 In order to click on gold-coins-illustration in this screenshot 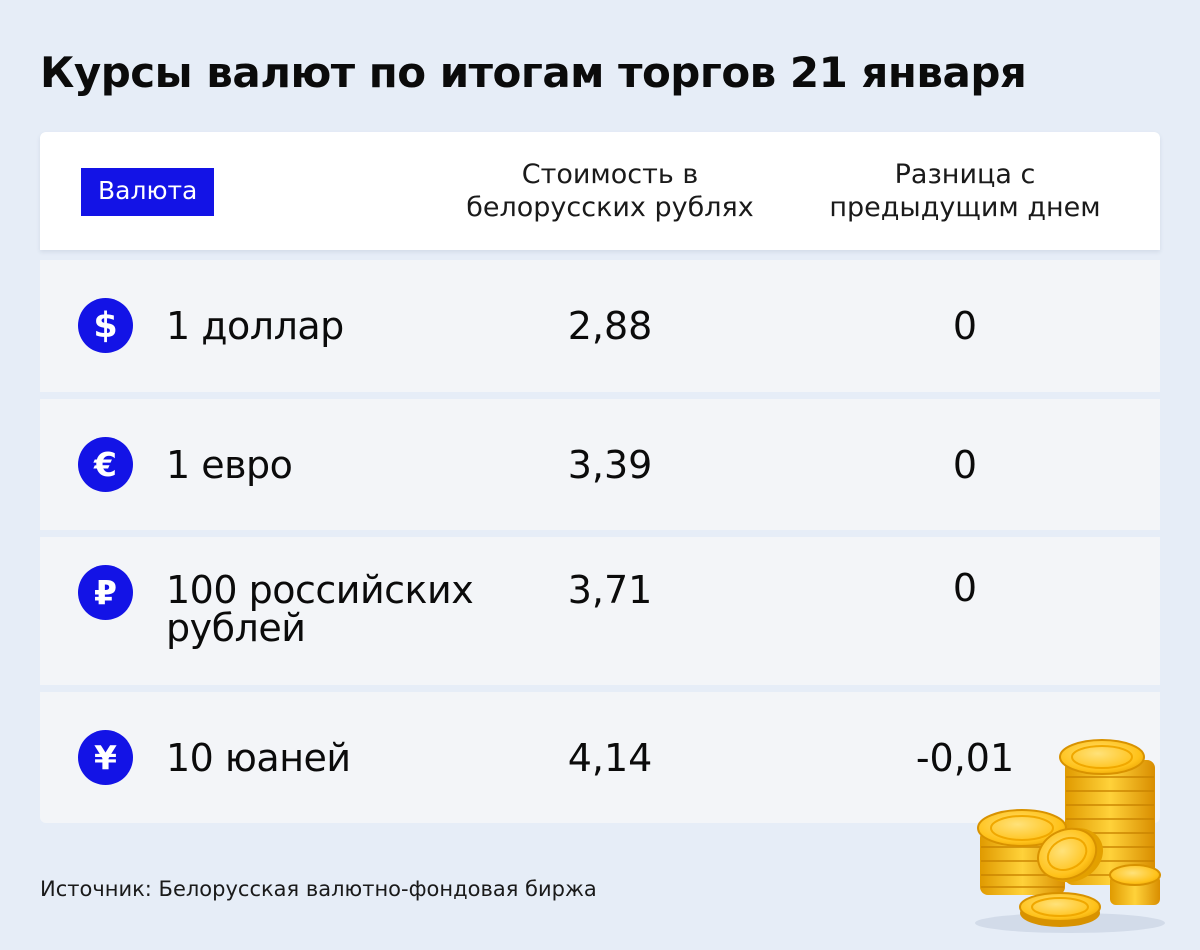, I will do `click(1070, 836)`.